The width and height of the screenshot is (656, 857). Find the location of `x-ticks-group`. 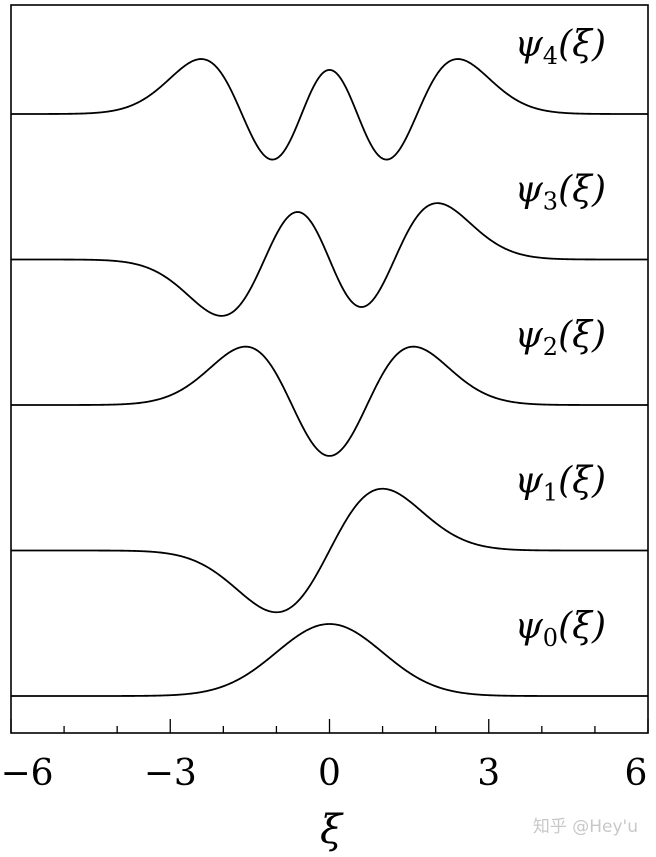

x-ticks-group is located at coordinates (329, 726).